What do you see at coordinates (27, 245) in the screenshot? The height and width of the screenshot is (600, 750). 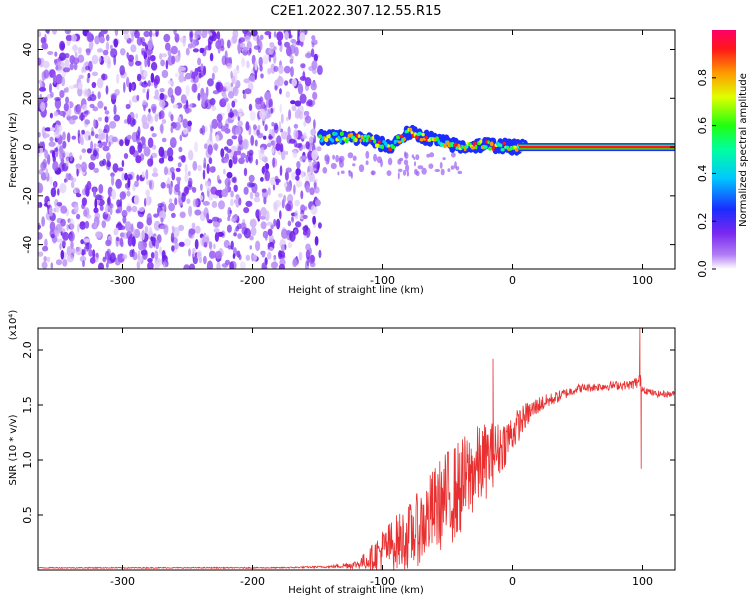 I see `y-tick-label: -40` at bounding box center [27, 245].